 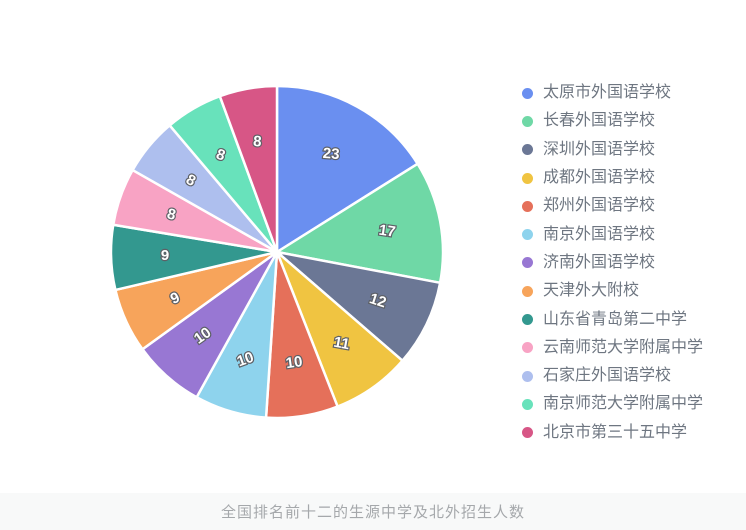 I want to click on legend-item: 北京市第三十五中学, so click(x=612, y=433).